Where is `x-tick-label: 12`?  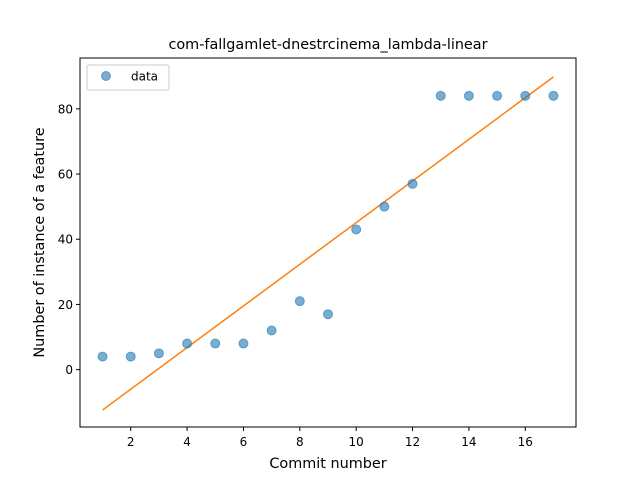 x-tick-label: 12 is located at coordinates (412, 442).